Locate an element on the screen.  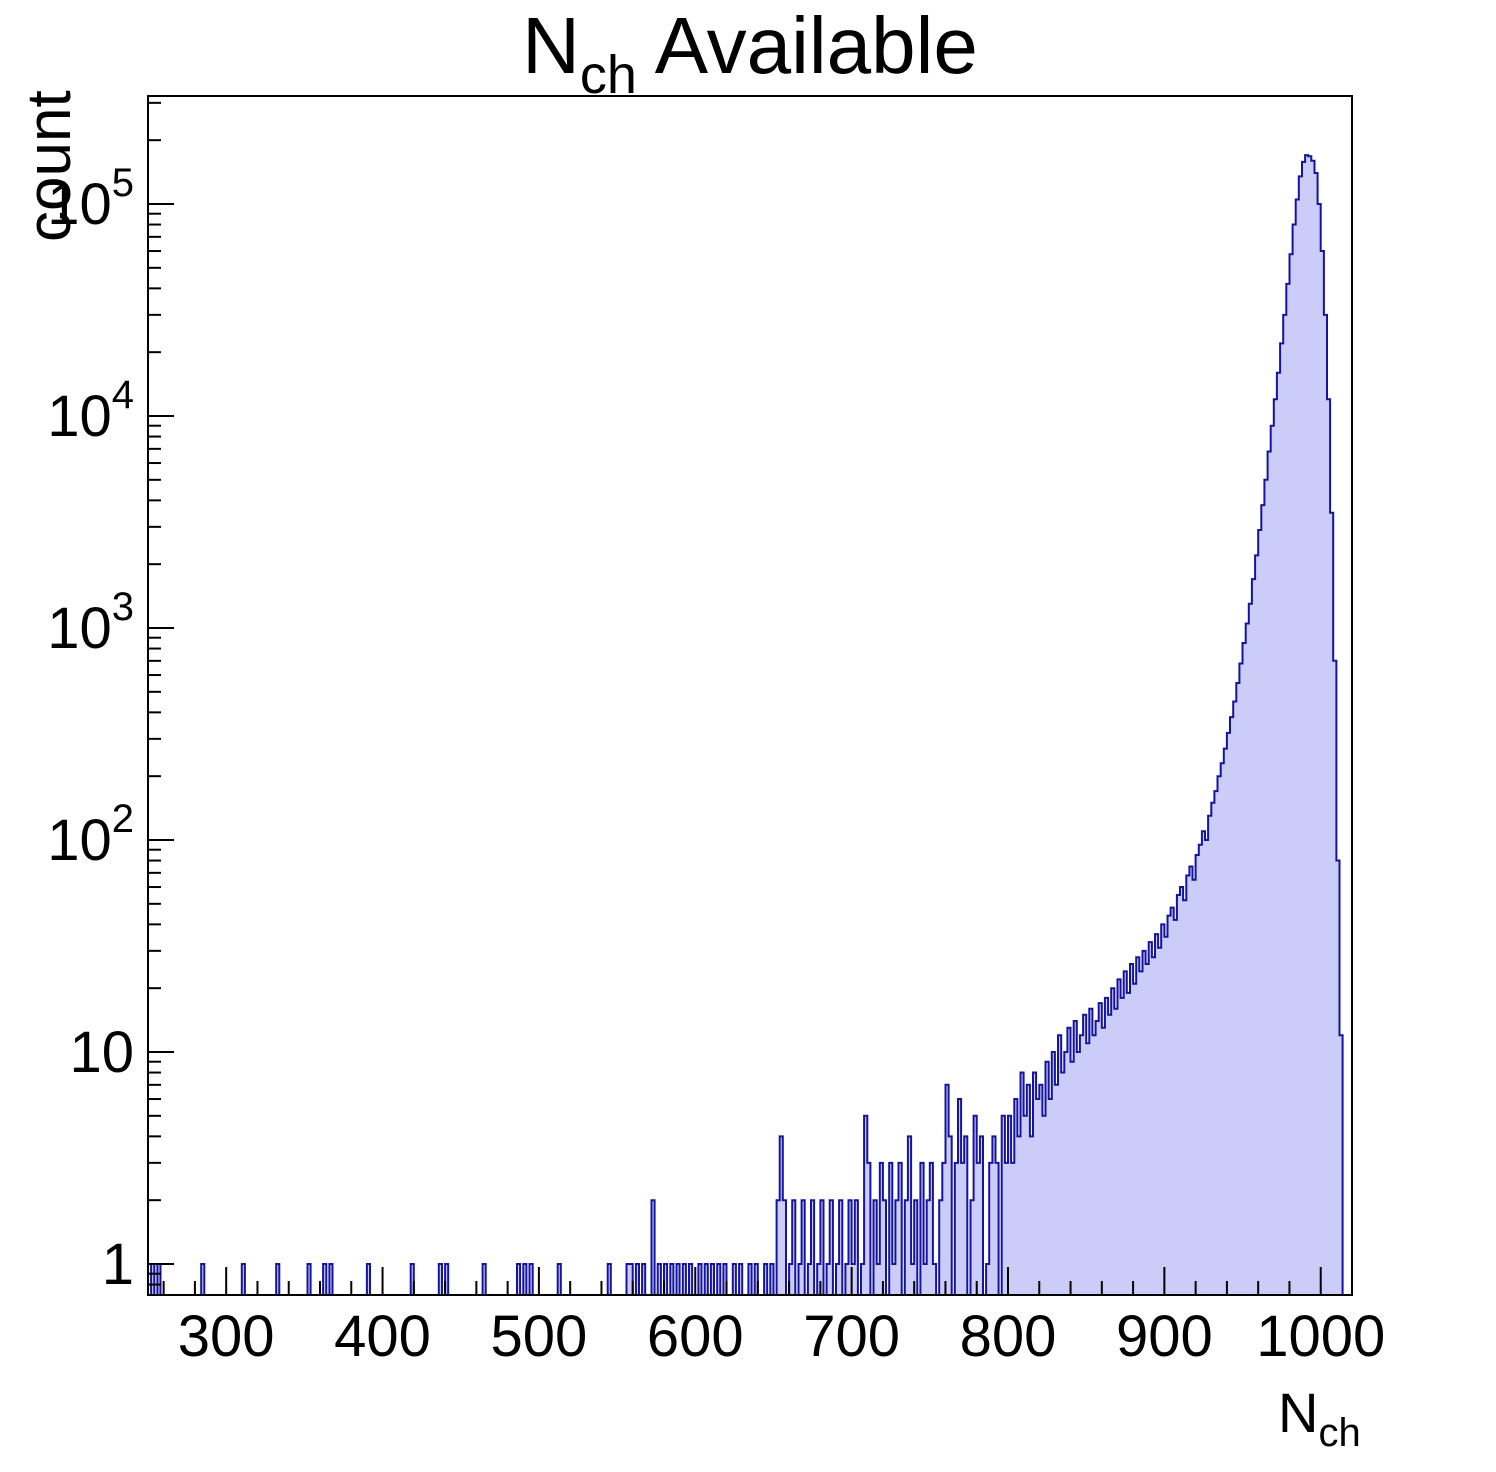
y-tick-label: 1 is located at coordinates (118, 1264).